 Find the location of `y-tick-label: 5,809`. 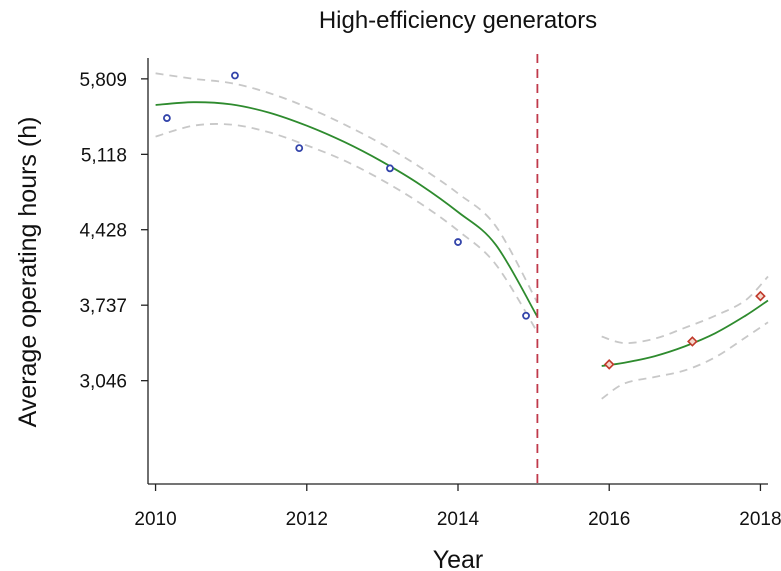

y-tick-label: 5,809 is located at coordinates (103, 80).